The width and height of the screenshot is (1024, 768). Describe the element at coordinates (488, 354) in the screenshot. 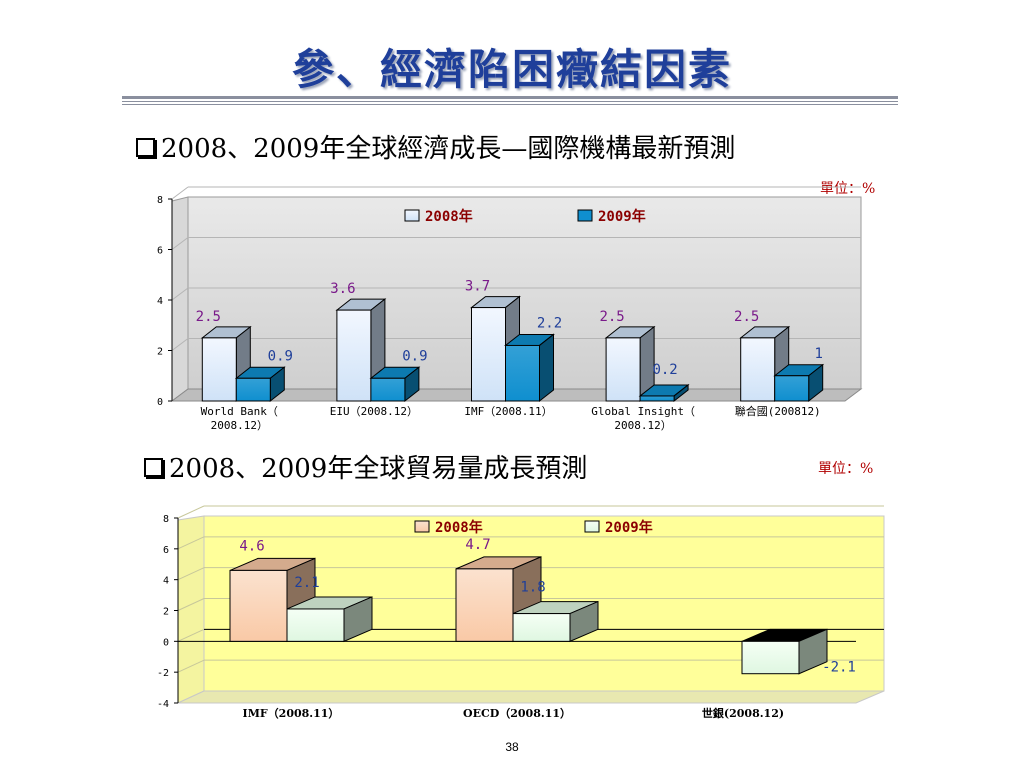

I see `bar-2008-2-front` at that location.